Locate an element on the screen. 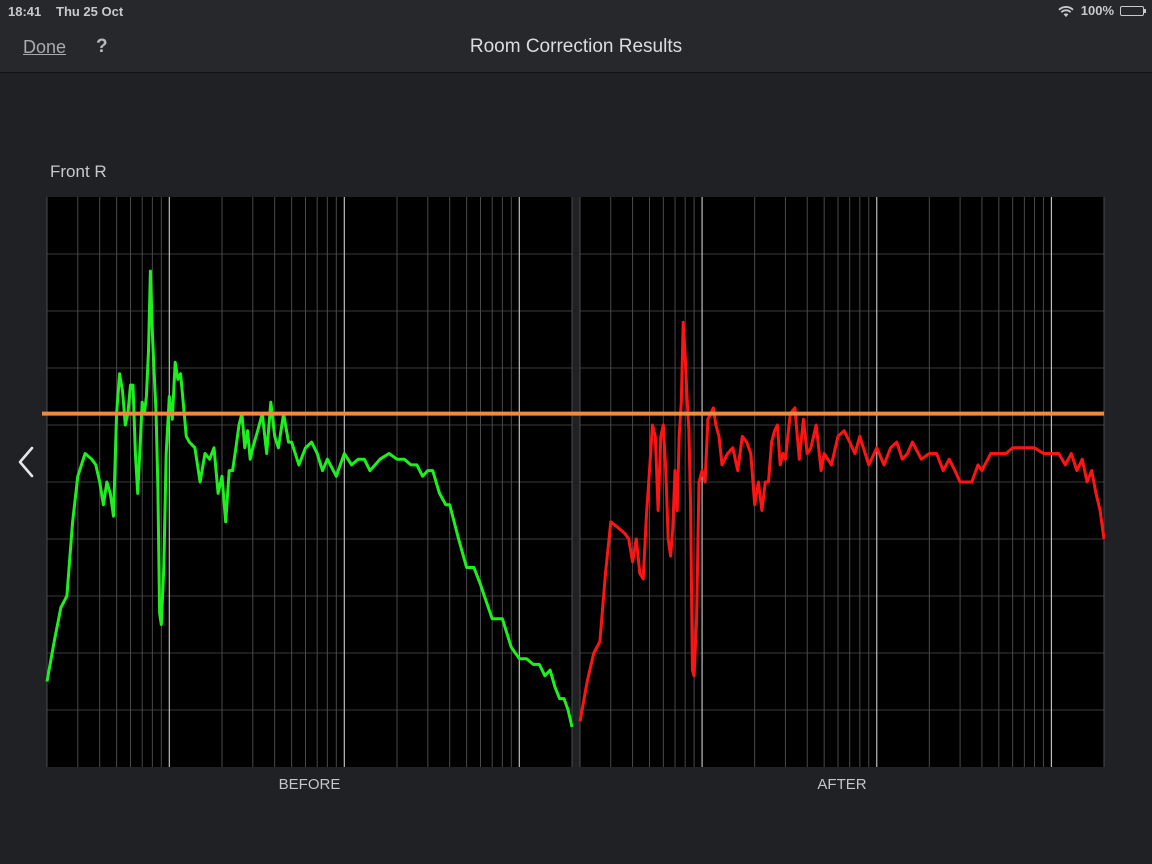 This screenshot has width=1152, height=864. page-title: Room Correction Results is located at coordinates (576, 46).